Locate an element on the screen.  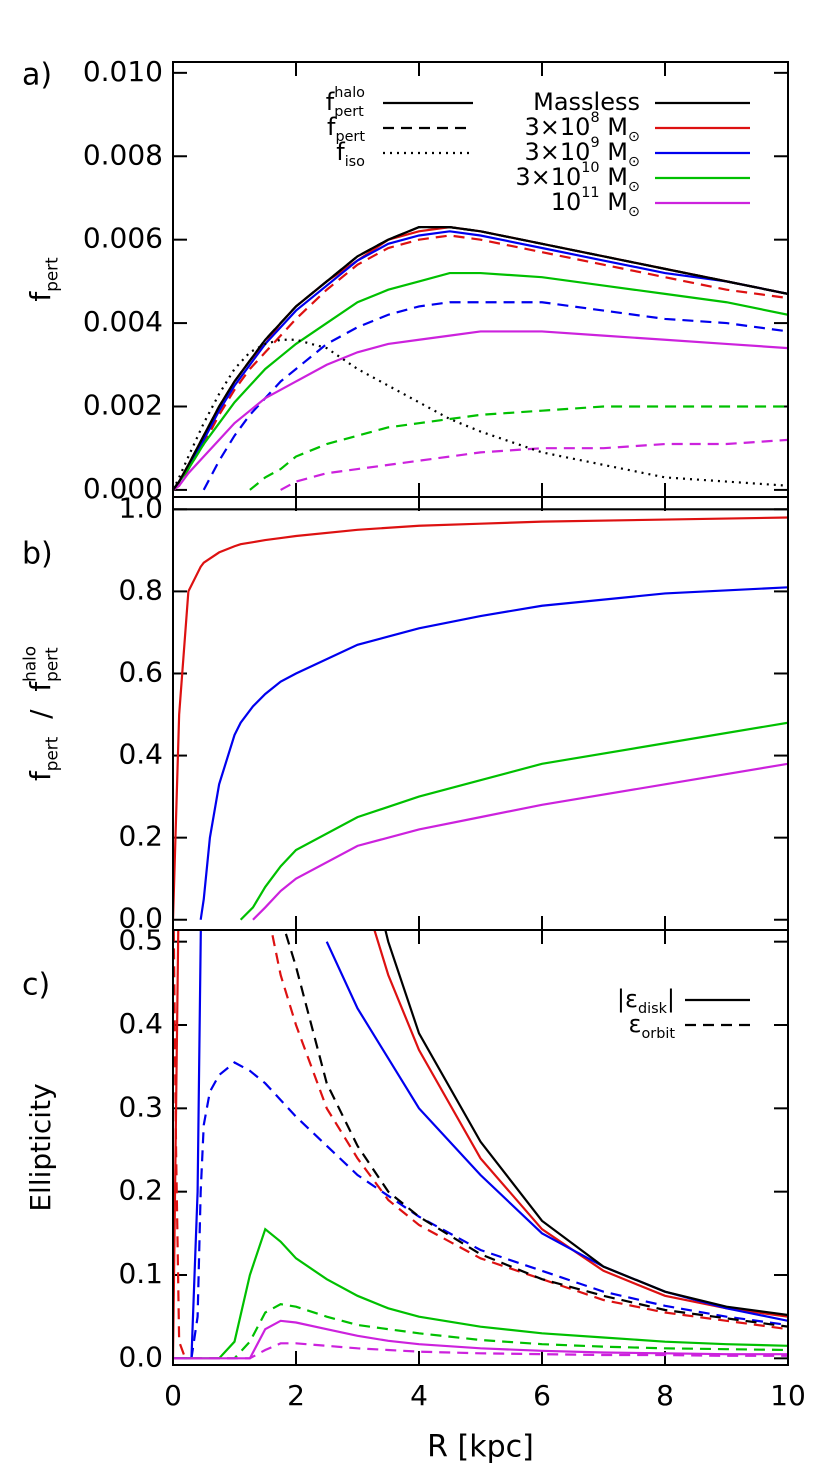
y-tick-label: 0.002 is located at coordinates (123, 404).